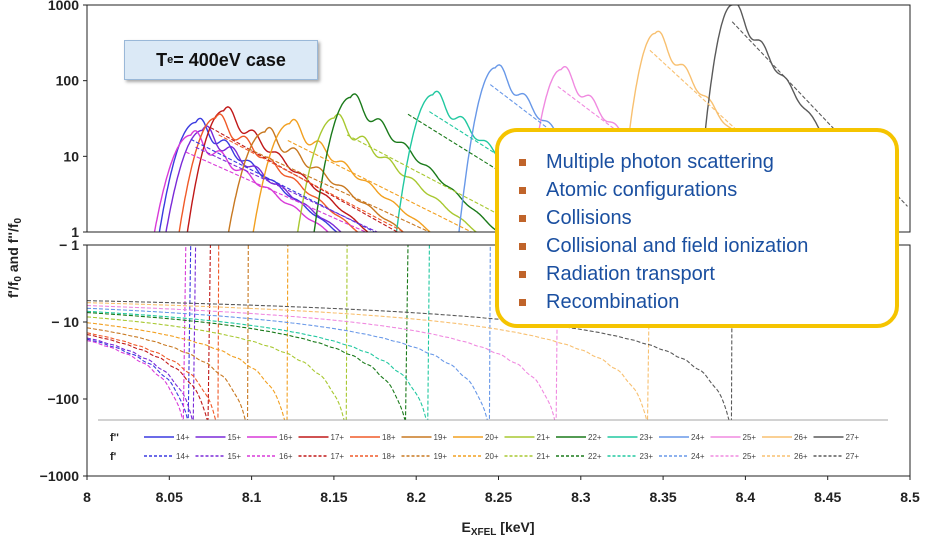 The width and height of the screenshot is (925, 540). Describe the element at coordinates (589, 217) in the screenshot. I see `callout-item-text: Collisions` at that location.